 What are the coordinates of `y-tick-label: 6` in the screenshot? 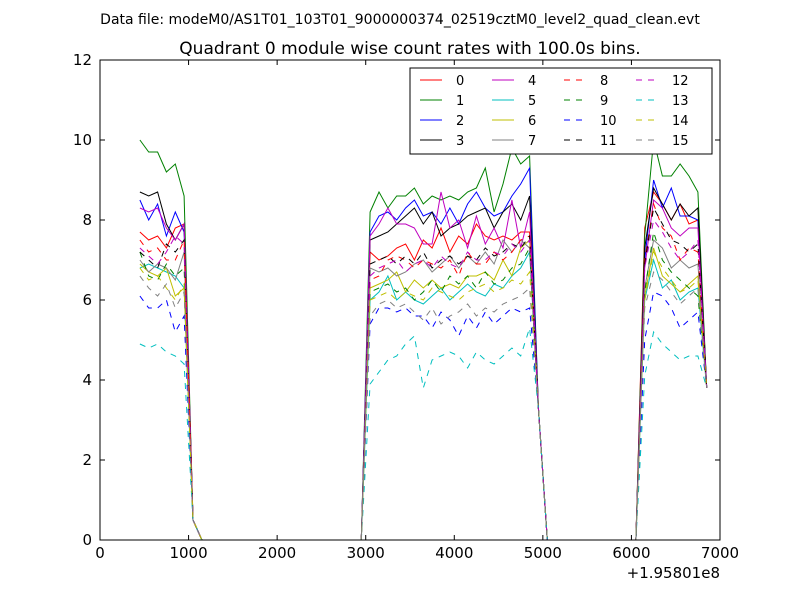 It's located at (87, 300).